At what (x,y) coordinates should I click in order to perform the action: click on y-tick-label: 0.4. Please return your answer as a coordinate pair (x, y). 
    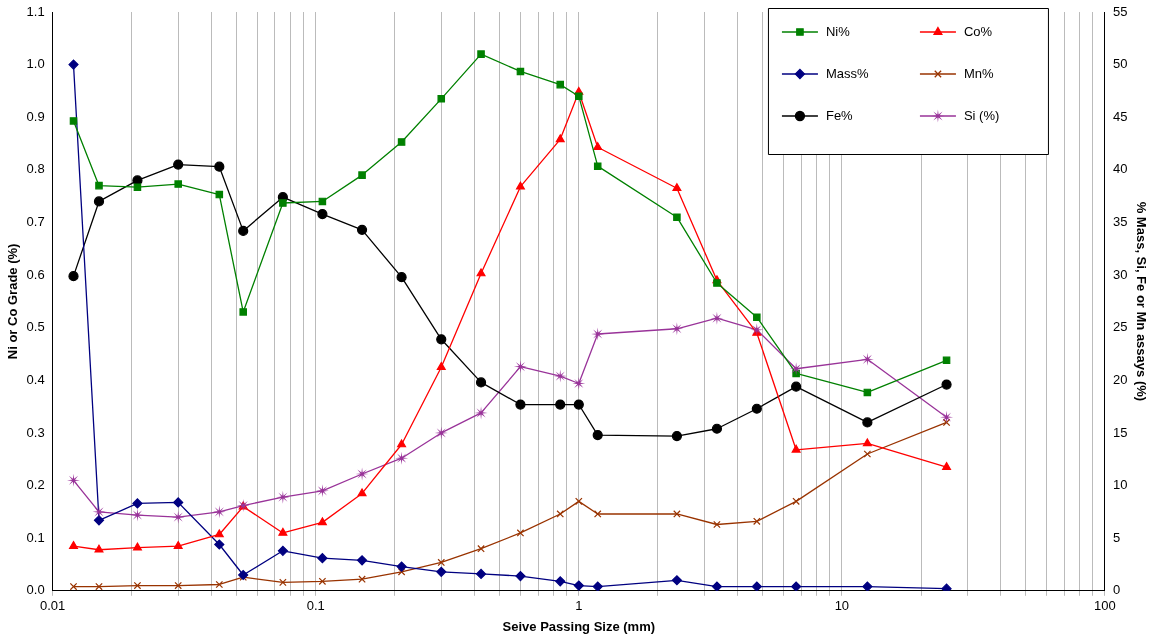
    Looking at the image, I should click on (35, 379).